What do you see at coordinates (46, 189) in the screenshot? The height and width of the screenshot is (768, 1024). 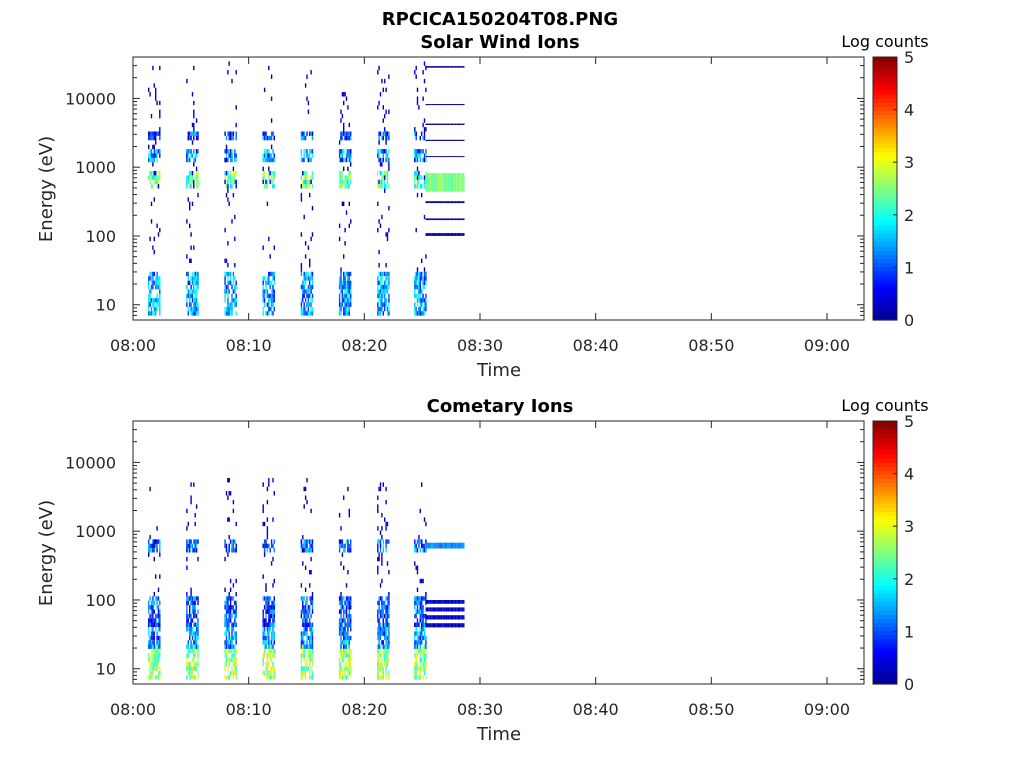 I see `solar-wind-ylabel: Energy (eV)` at bounding box center [46, 189].